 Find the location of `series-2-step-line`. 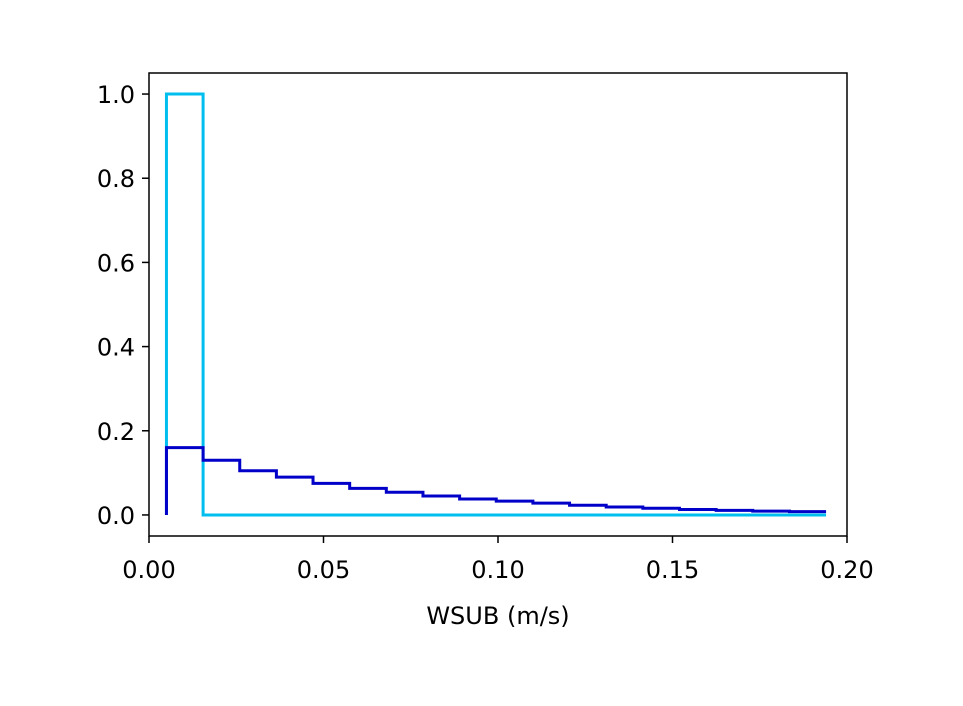

series-2-step-line is located at coordinates (495, 480).